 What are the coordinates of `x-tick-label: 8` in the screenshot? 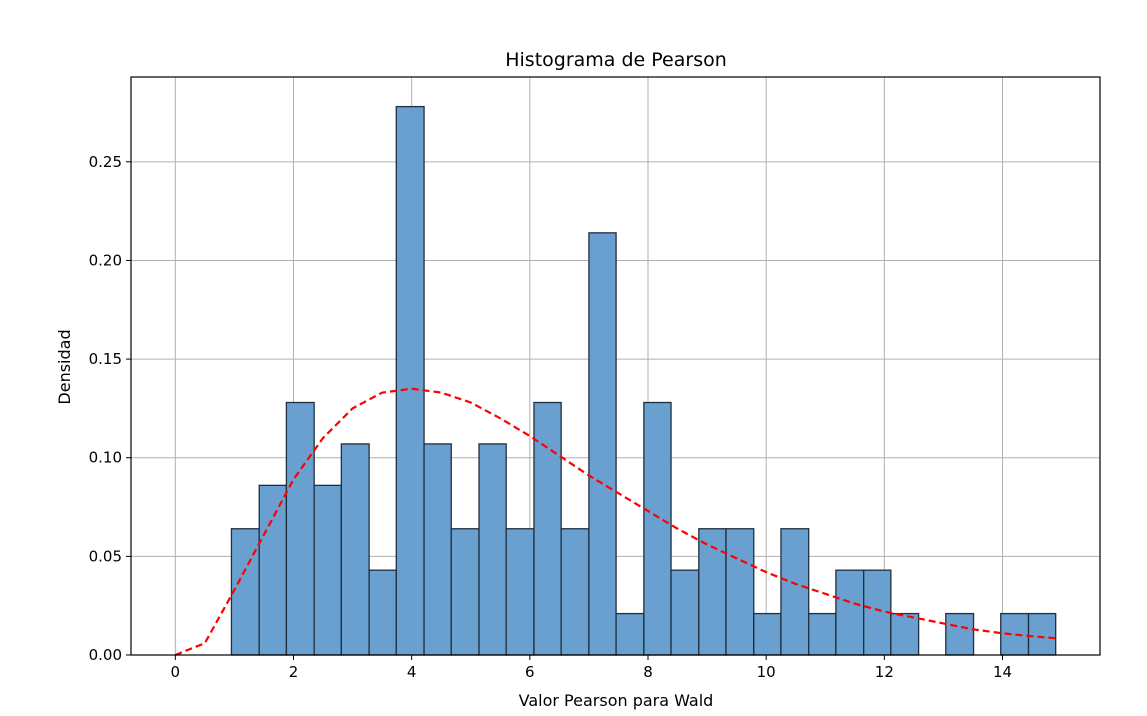 It's located at (648, 672).